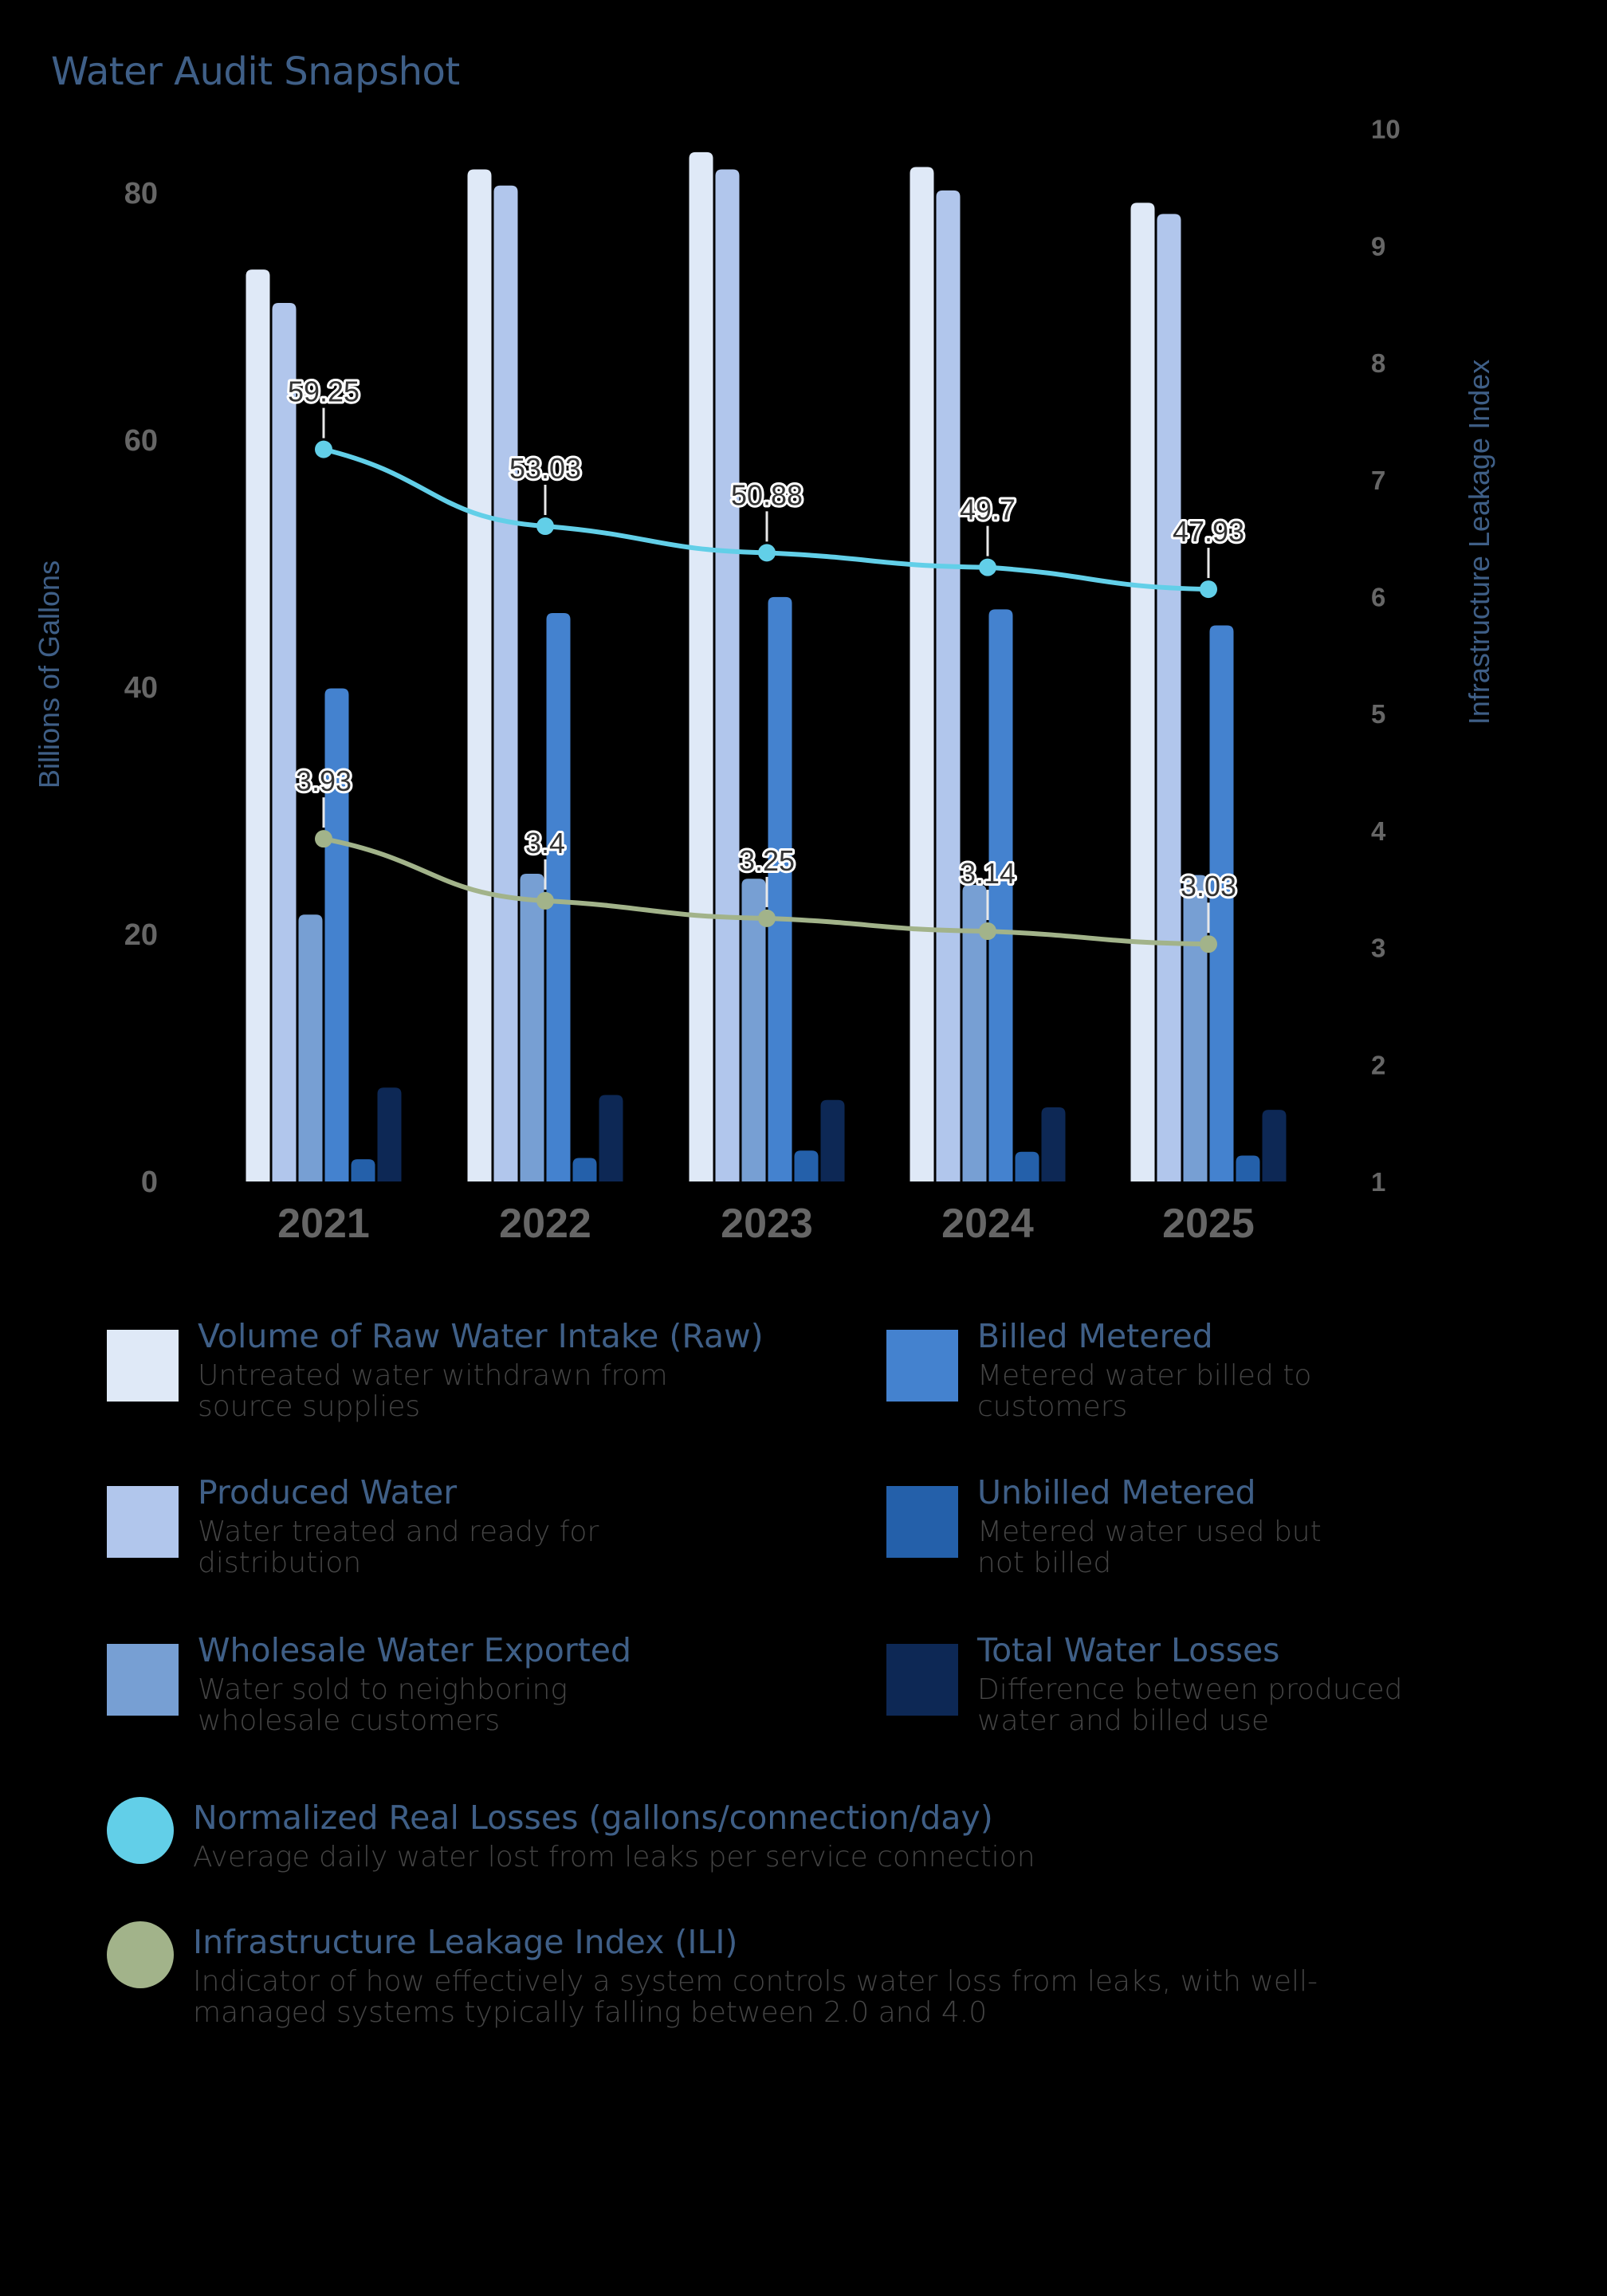 The height and width of the screenshot is (2296, 1607). What do you see at coordinates (1169, 698) in the screenshot?
I see `bar-produced-2025` at bounding box center [1169, 698].